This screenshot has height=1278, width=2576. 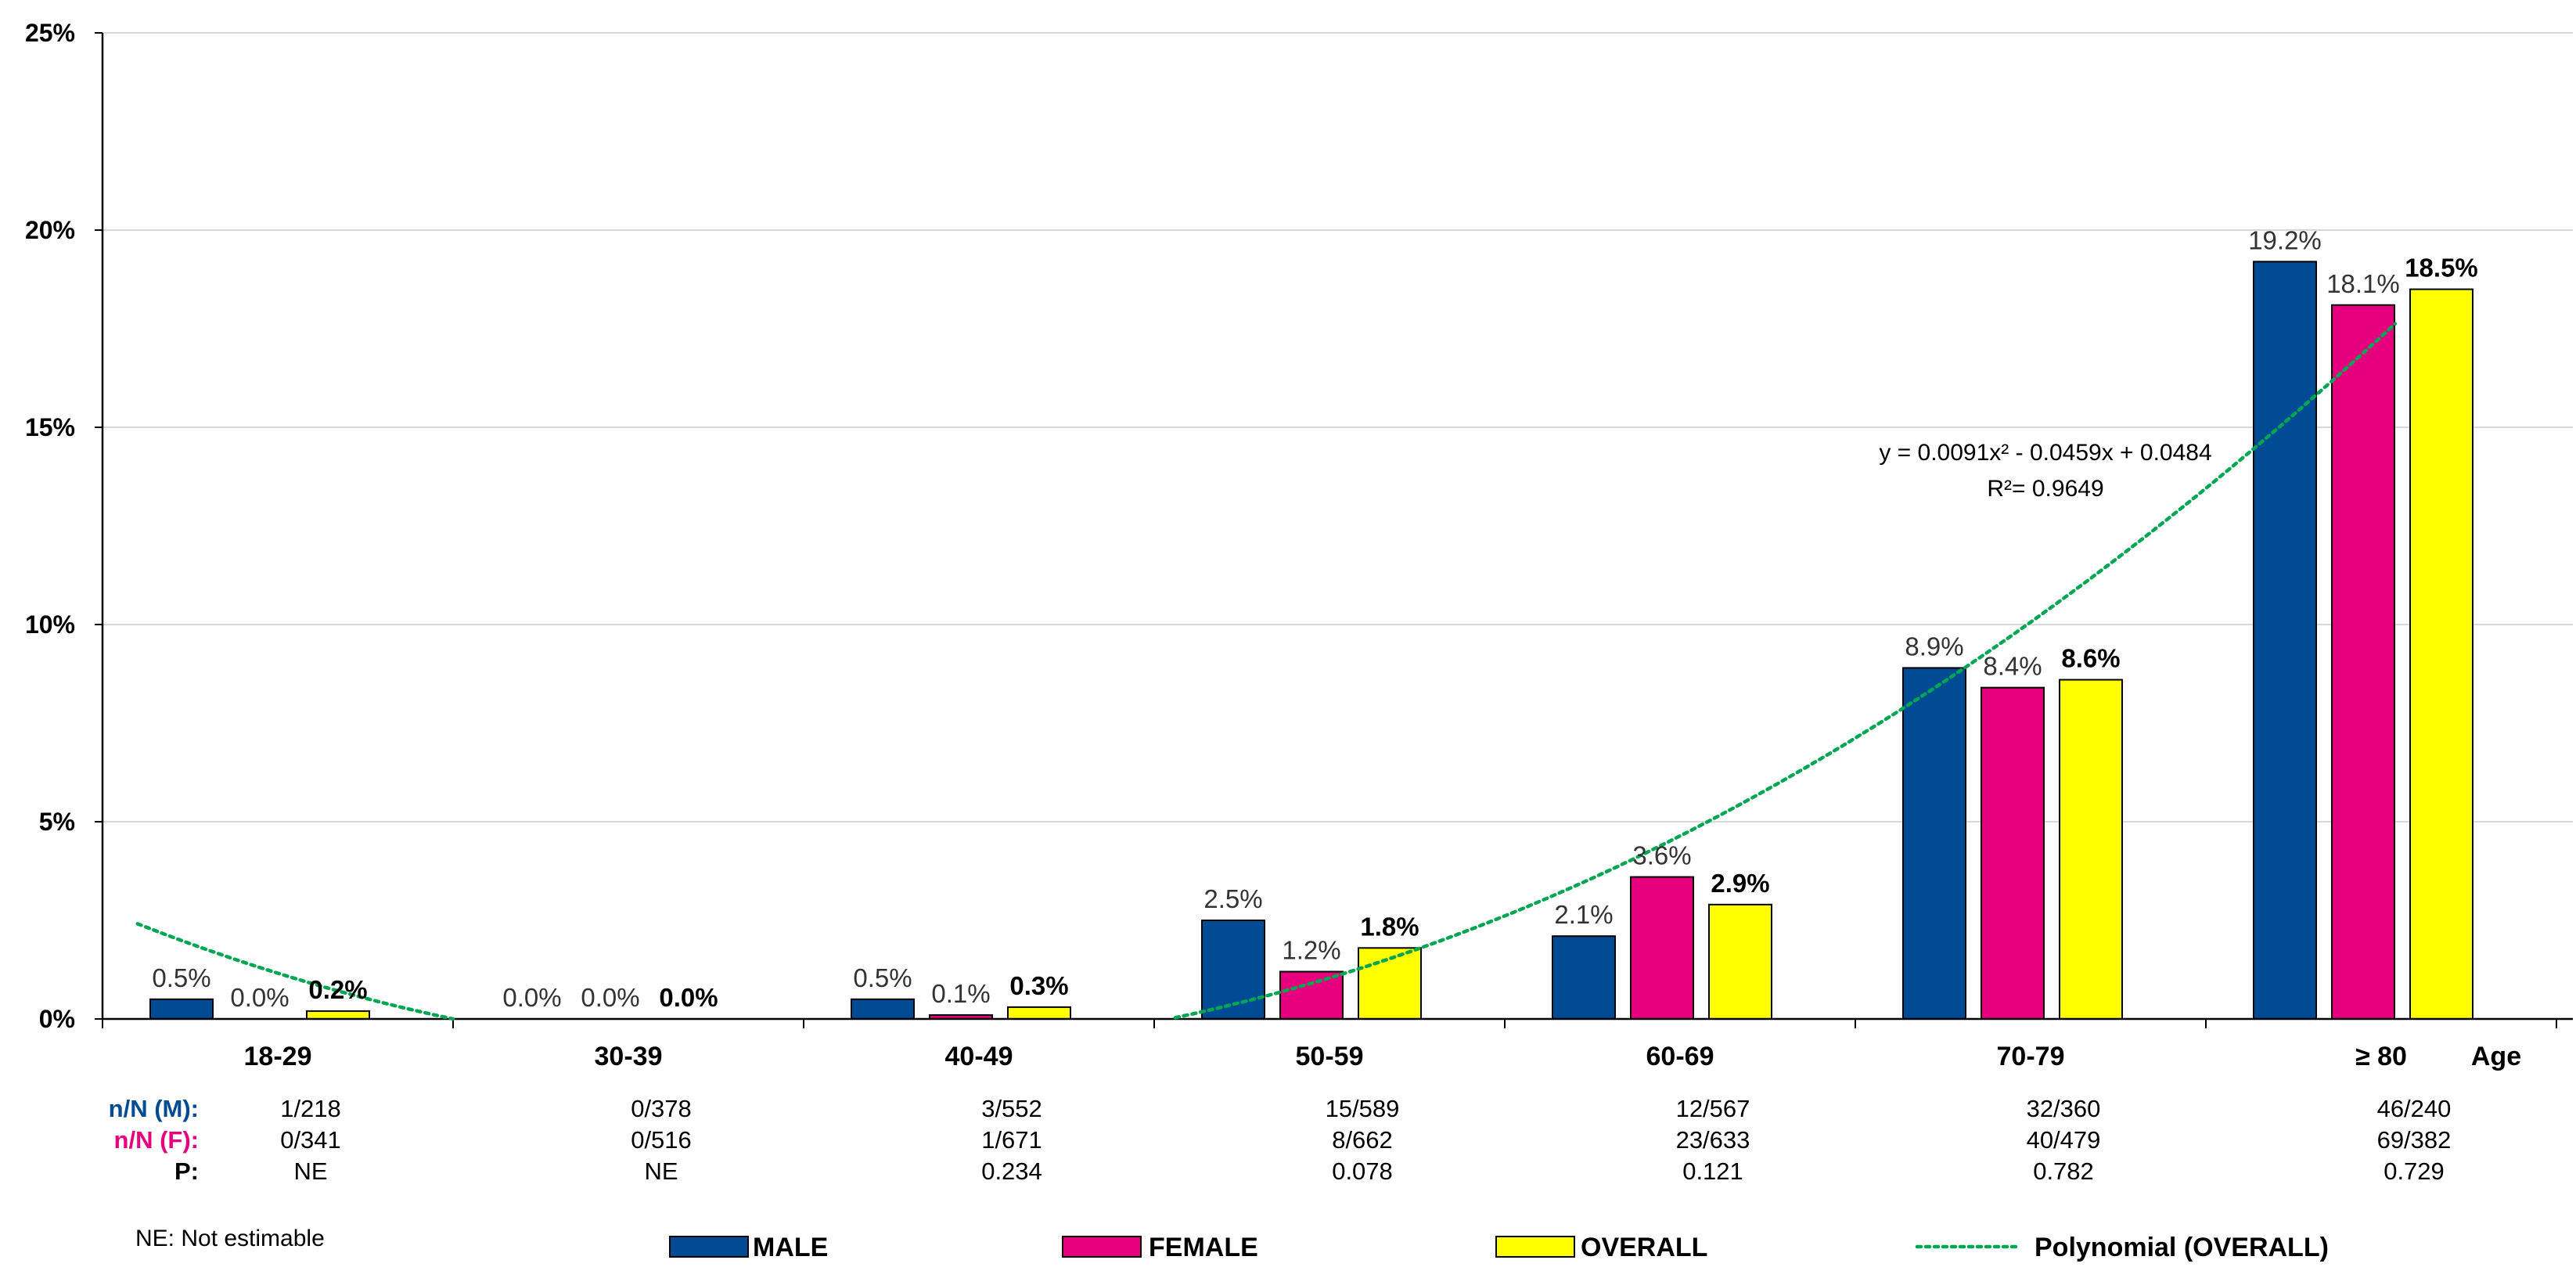 What do you see at coordinates (1011, 1140) in the screenshot?
I see `table-cell: 1/671` at bounding box center [1011, 1140].